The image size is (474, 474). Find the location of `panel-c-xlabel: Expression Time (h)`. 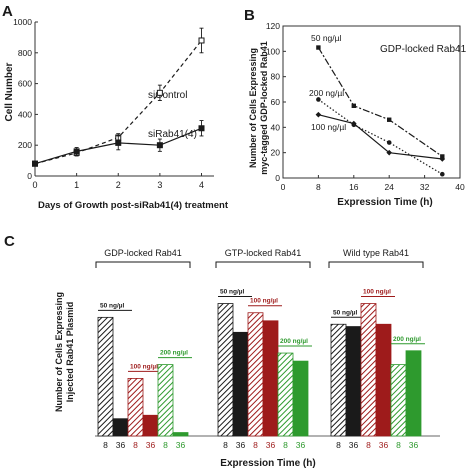

panel-c-xlabel: Expression Time (h) is located at coordinates (267, 463).